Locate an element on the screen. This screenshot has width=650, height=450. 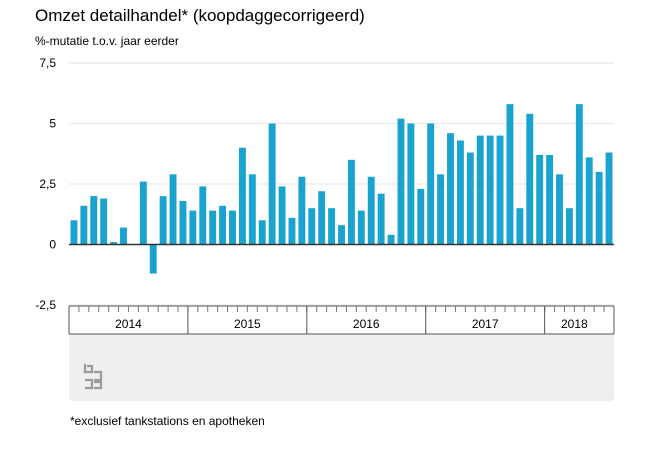
y-tick-label: 7,5 is located at coordinates (47, 63).